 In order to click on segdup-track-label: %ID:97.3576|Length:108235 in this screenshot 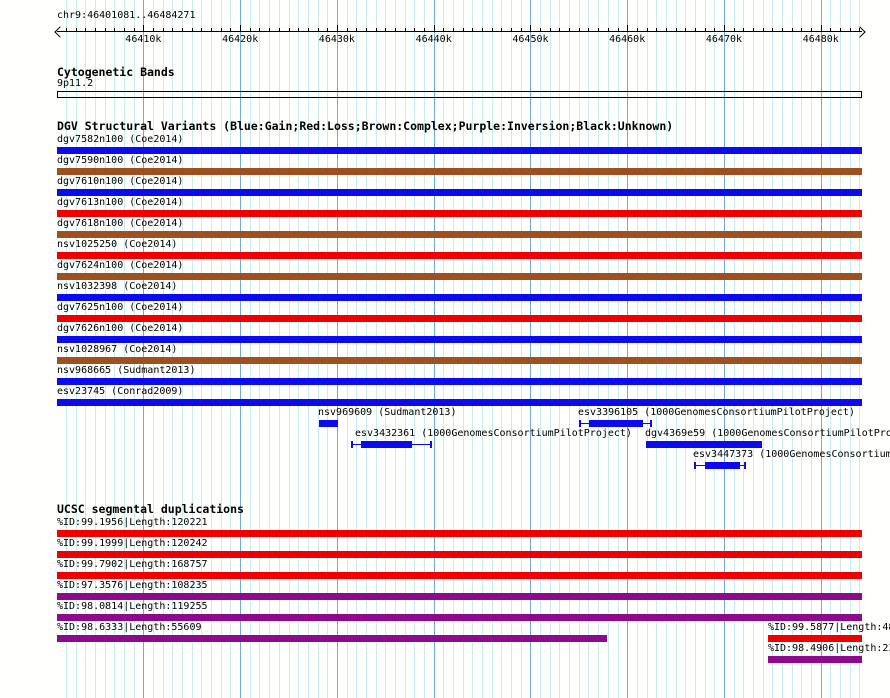, I will do `click(132, 585)`.